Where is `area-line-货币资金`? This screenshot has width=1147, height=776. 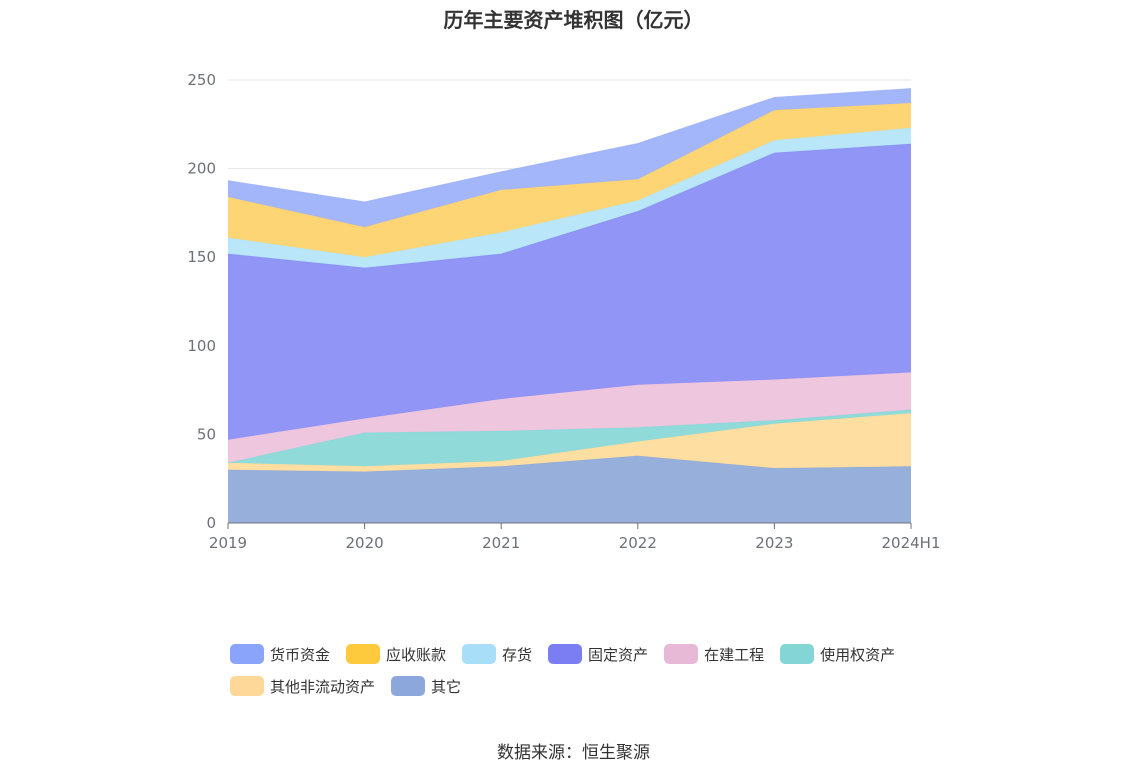 area-line-货币资金 is located at coordinates (569, 146).